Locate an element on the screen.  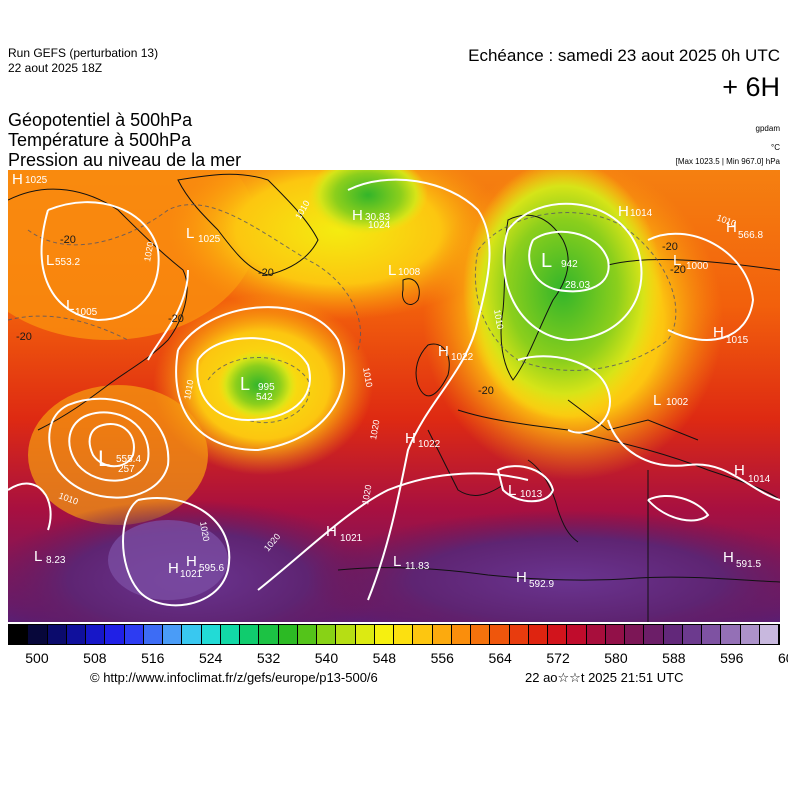
geopotential-value: 553.2 is located at coordinates (67, 262).